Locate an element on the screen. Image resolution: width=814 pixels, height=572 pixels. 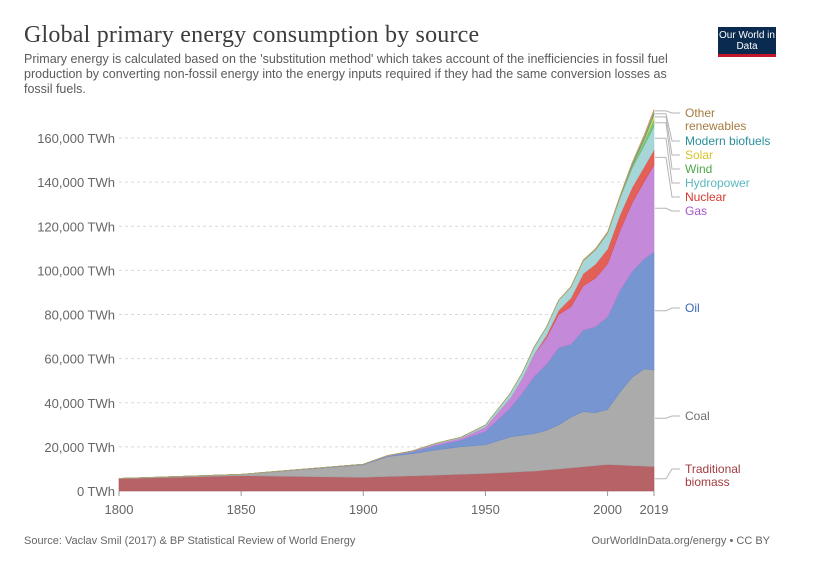
y-tick-label: 140,000 TWh is located at coordinates (76, 182).